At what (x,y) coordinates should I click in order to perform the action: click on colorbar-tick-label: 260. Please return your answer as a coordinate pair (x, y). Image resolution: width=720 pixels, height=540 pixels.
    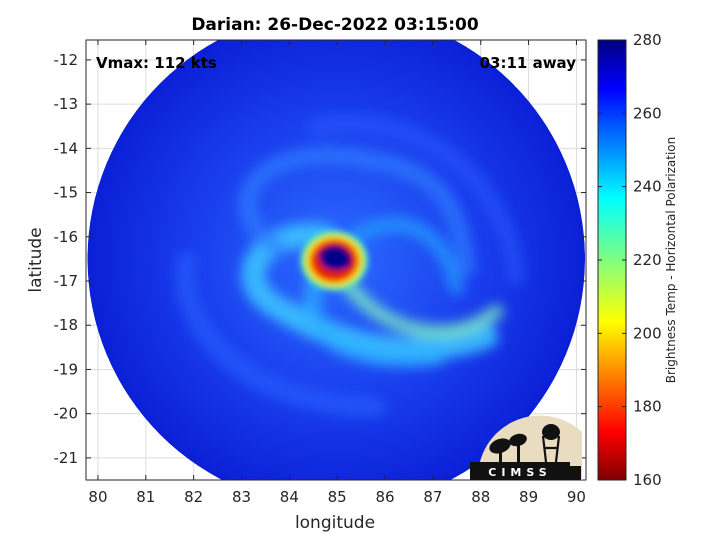
    Looking at the image, I should click on (647, 113).